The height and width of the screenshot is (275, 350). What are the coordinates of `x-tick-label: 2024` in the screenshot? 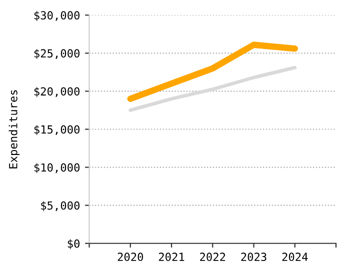 It's located at (295, 257).